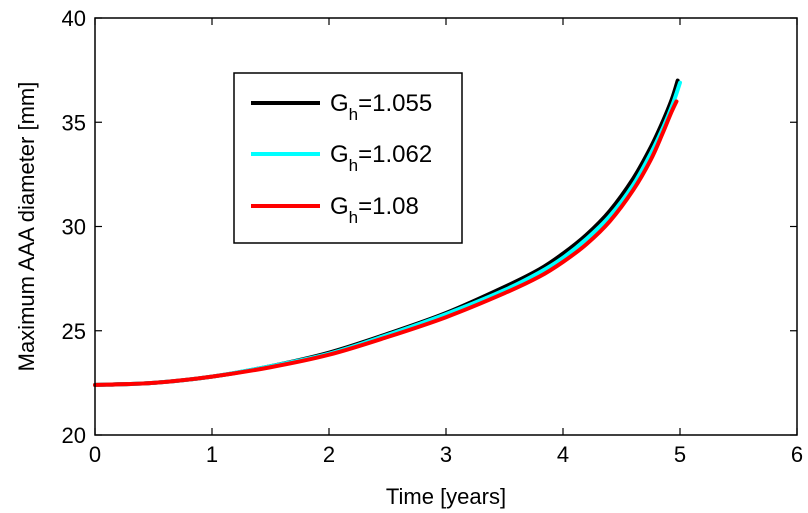  Describe the element at coordinates (74, 227) in the screenshot. I see `y-tick-label: 30` at that location.